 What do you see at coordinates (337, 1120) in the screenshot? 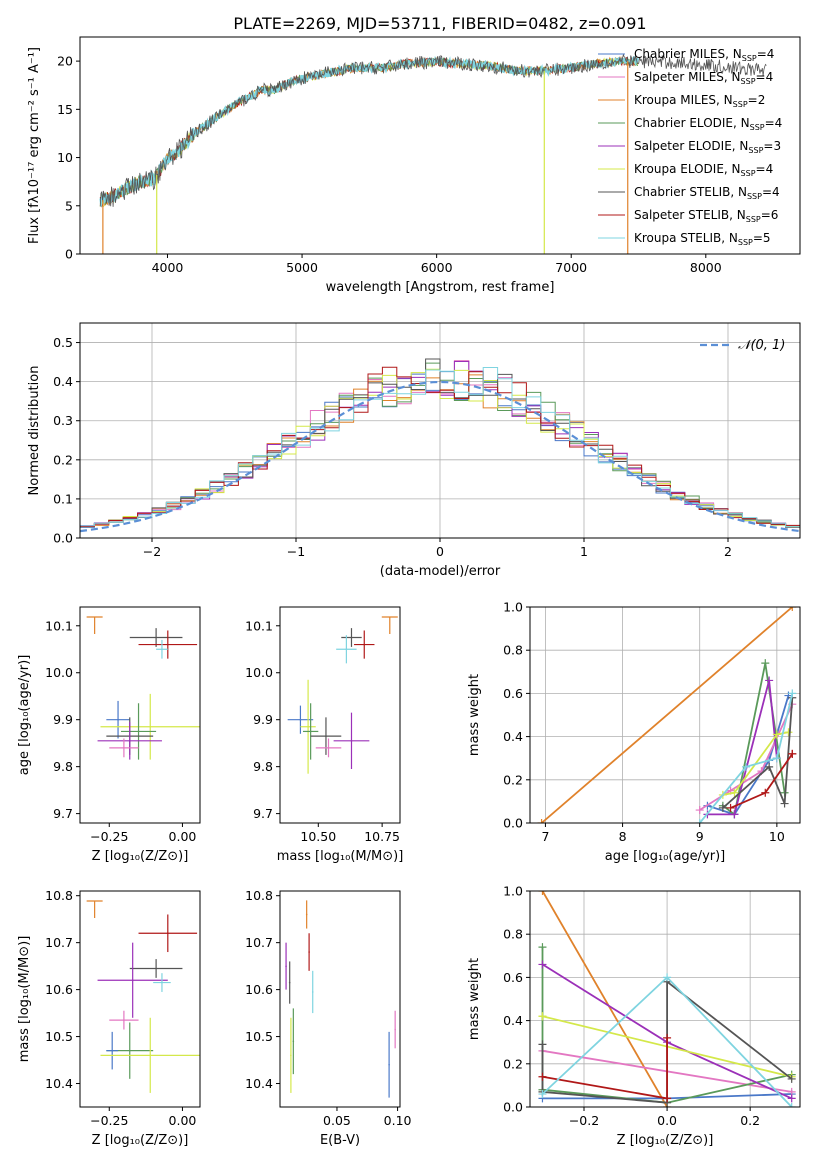
I see `x-tick-label: 0.05` at bounding box center [337, 1120].